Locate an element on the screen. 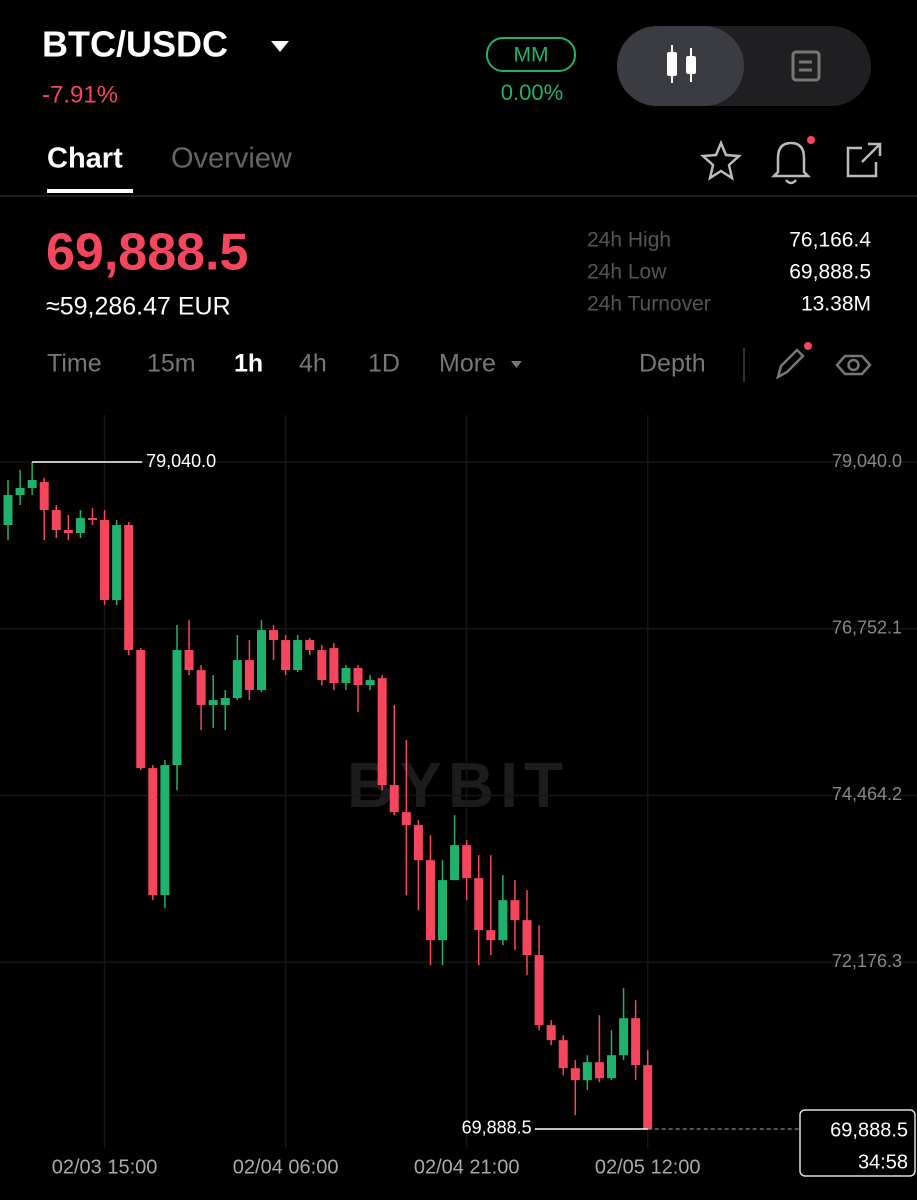  tab-chart: Chart is located at coordinates (85, 159).